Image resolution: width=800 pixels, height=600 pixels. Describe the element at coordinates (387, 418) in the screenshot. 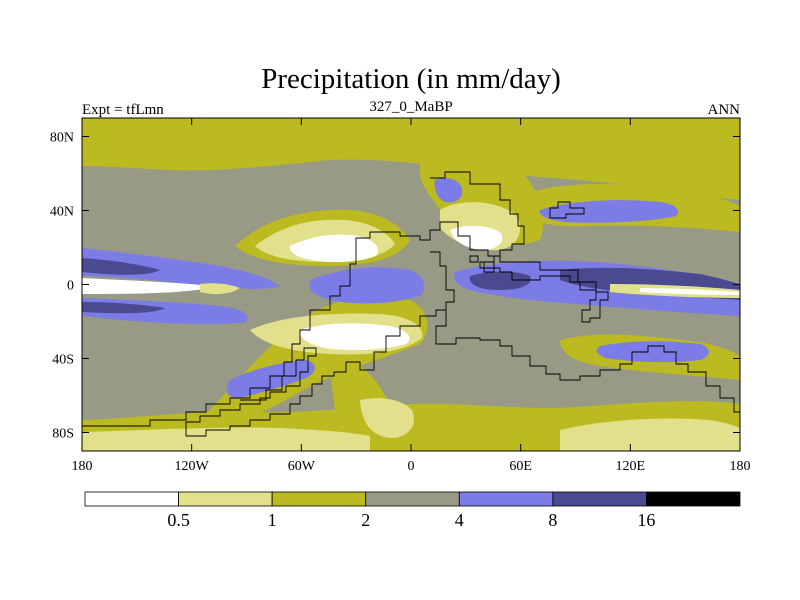

I see `contour-light-atlantic` at that location.